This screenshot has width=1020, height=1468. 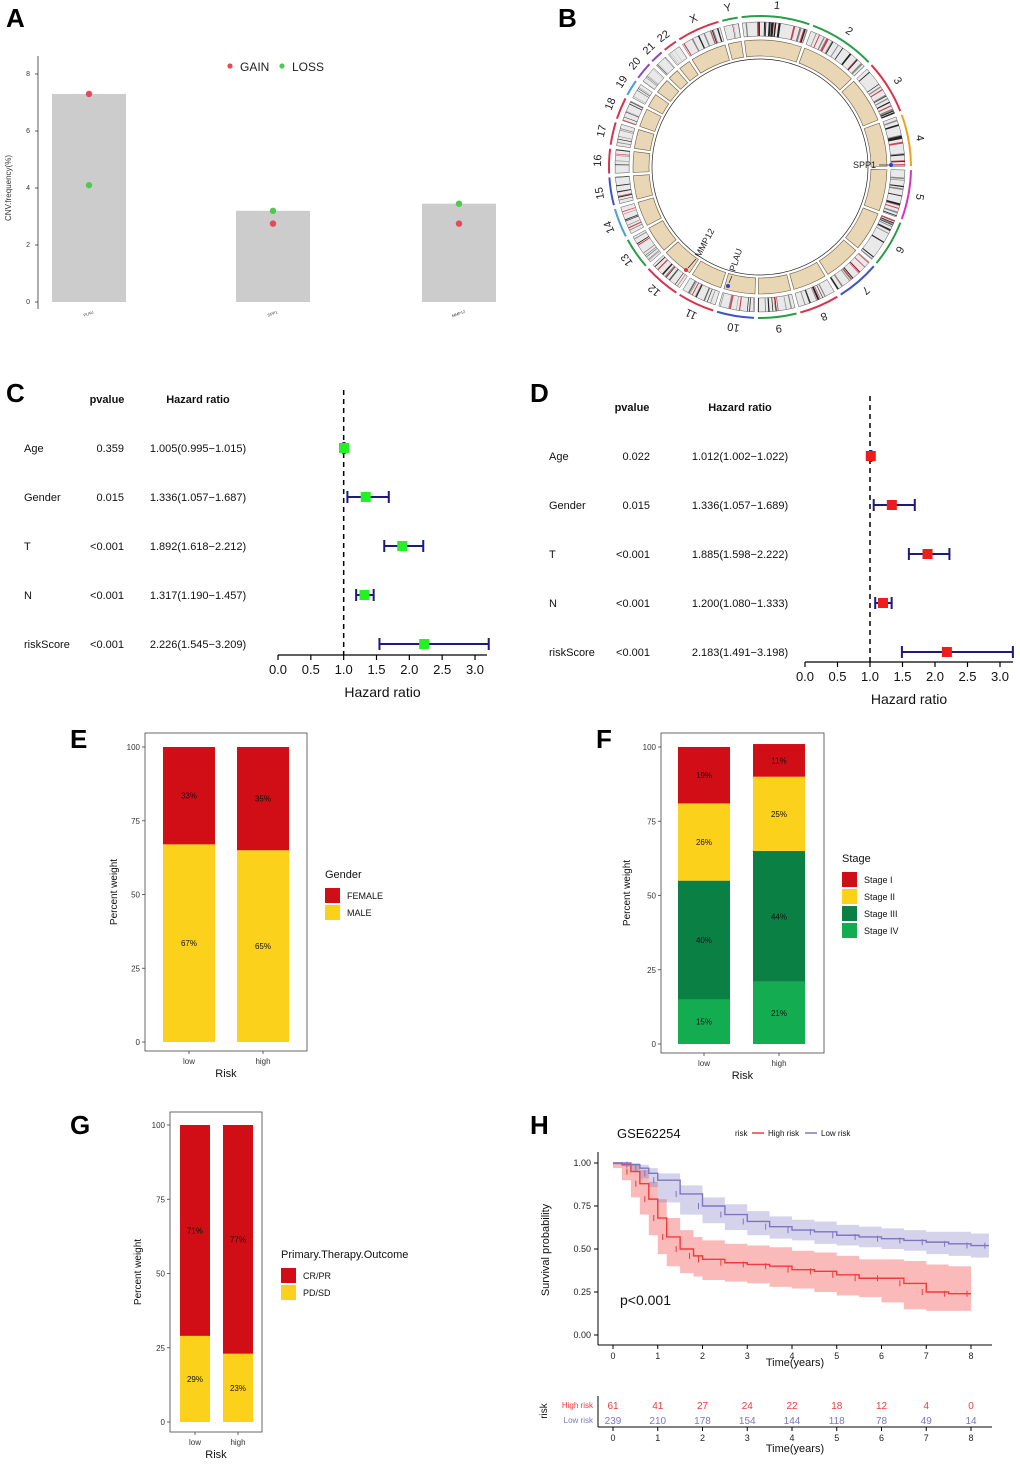 I want to click on segment-label: 29%, so click(x=195, y=1379).